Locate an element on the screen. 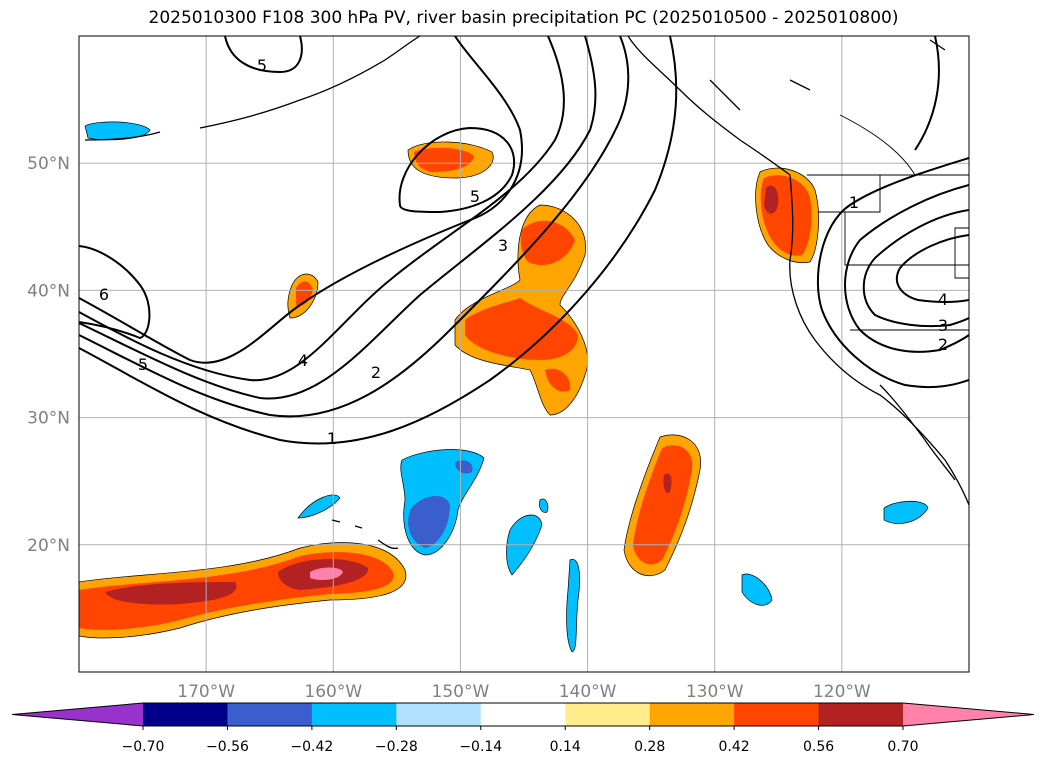 The width and height of the screenshot is (1047, 765). political-borders is located at coordinates (888, 222).